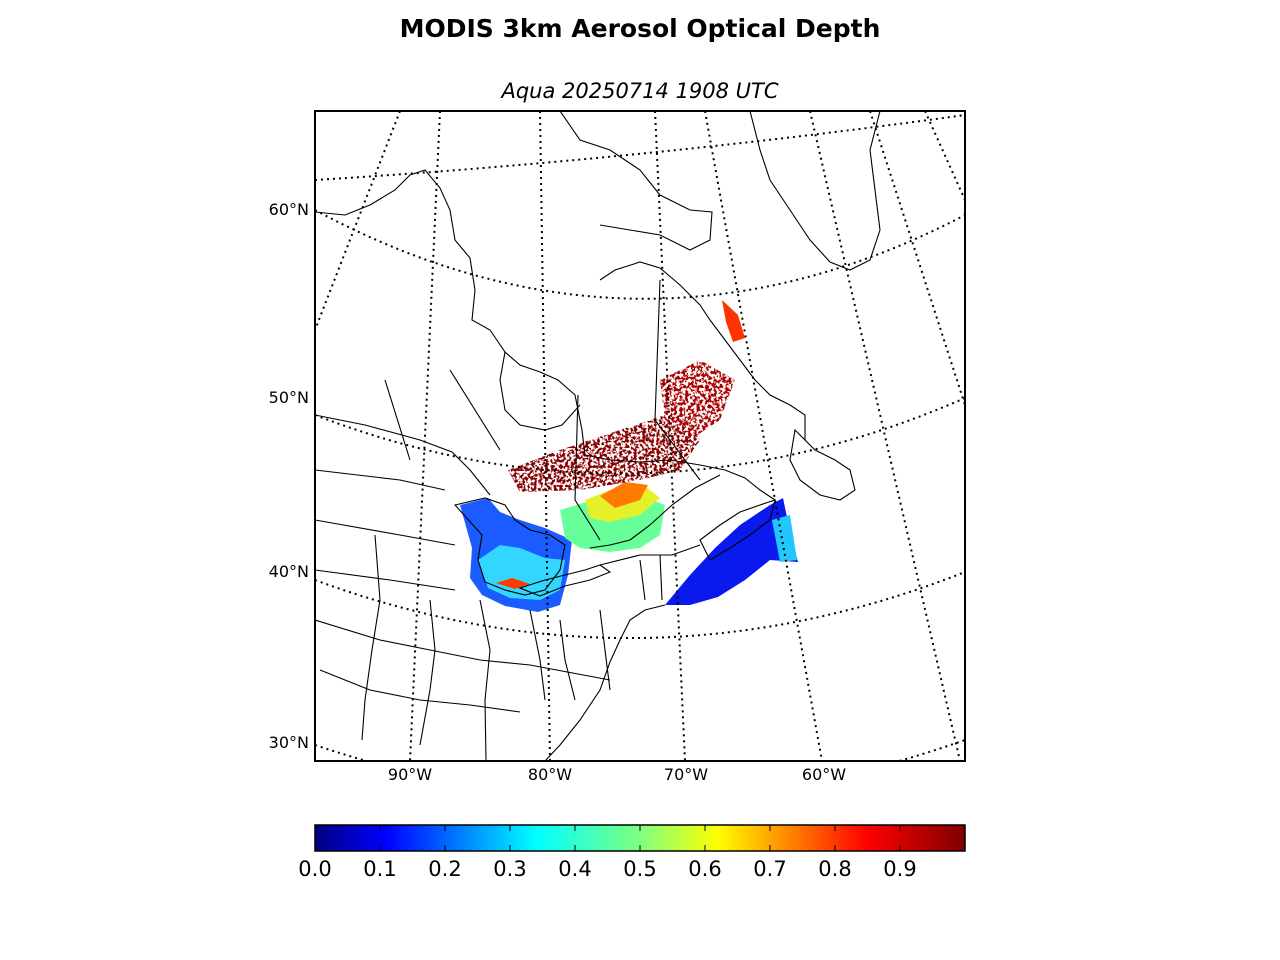 Image resolution: width=1280 pixels, height=960 pixels. What do you see at coordinates (358, 221) in the screenshot?
I see `meridian-100w` at bounding box center [358, 221].